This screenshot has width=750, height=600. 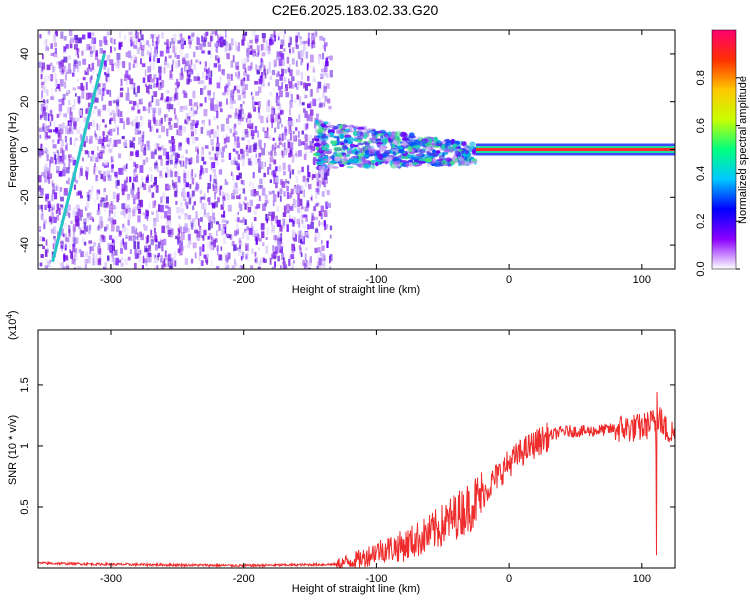 I want to click on snr-y-tick-label: 0.5, so click(x=25, y=506).